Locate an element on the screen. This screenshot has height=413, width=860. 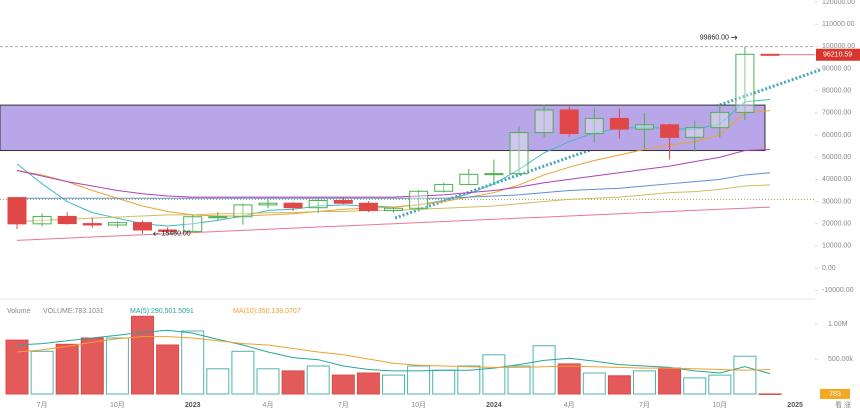
price-box is located at coordinates (838, 54).